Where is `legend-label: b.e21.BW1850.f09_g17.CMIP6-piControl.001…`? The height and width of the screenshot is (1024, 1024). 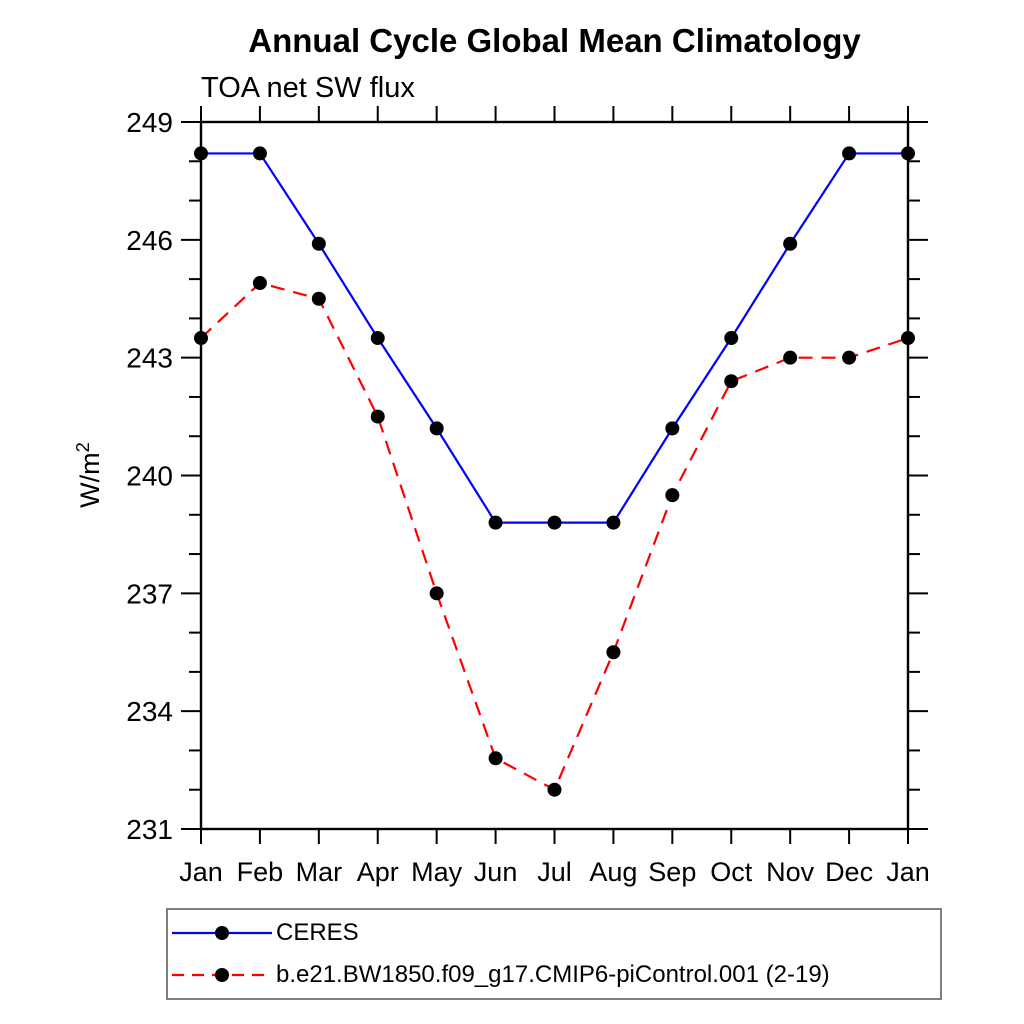 legend-label: b.e21.BW1850.f09_g17.CMIP6-piControl.001… is located at coordinates (553, 974).